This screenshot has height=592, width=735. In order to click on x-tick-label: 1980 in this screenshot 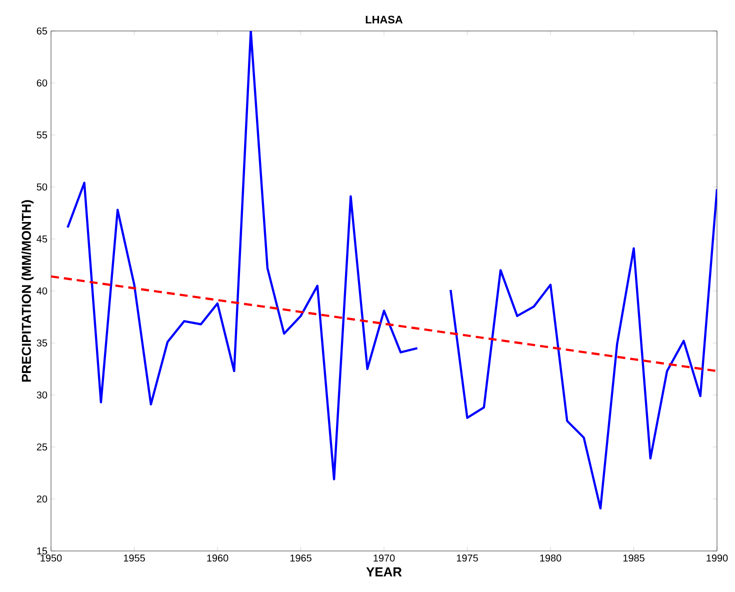, I will do `click(551, 558)`.